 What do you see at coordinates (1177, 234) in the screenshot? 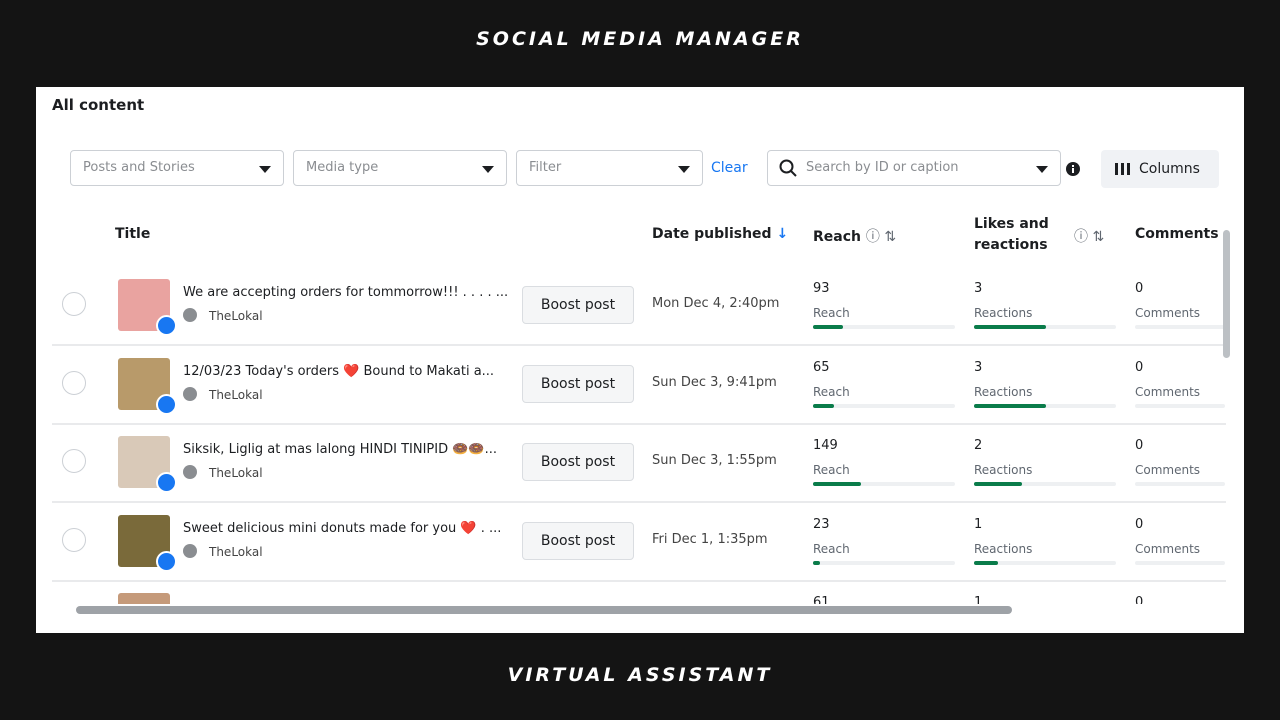
I see `column-header: Comments` at bounding box center [1177, 234].